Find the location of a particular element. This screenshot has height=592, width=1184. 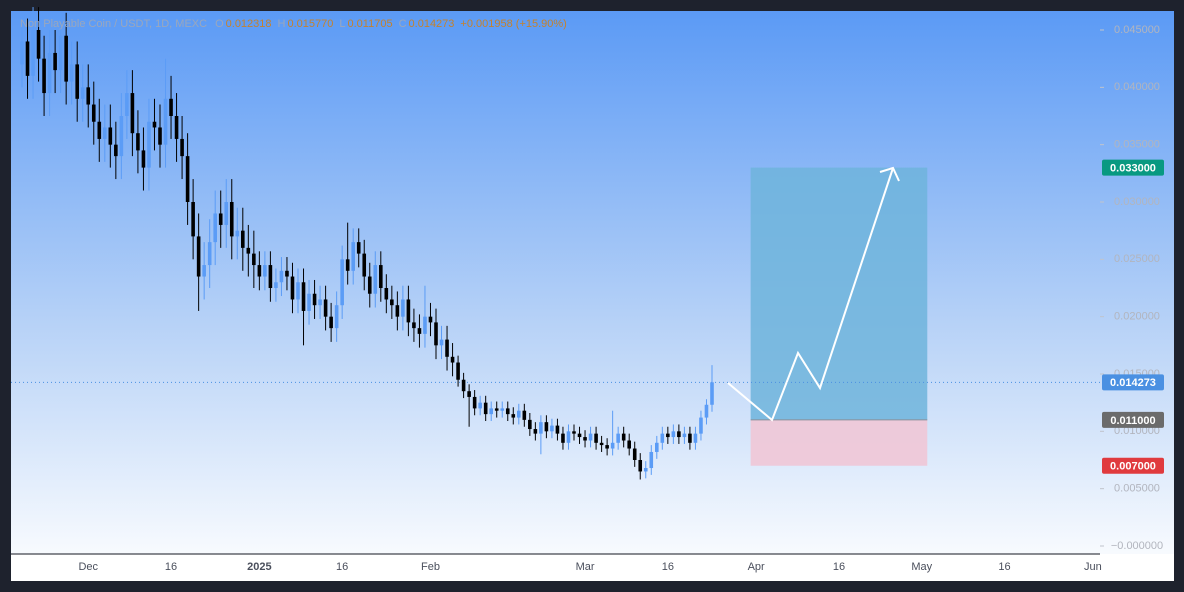

ohlc-value: 0.014273 is located at coordinates (432, 24).